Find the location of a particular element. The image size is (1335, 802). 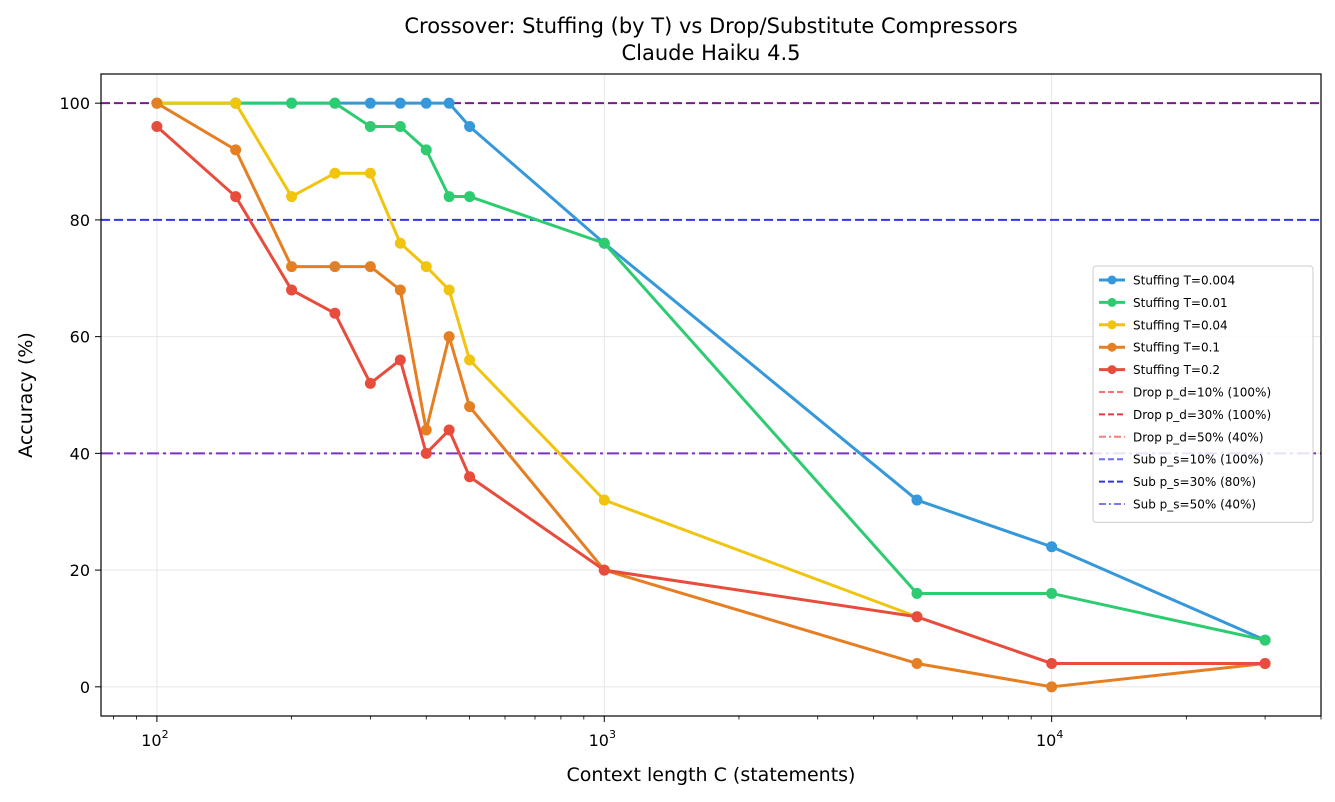

x-tick-label: 10⁴ is located at coordinates (1049, 739).